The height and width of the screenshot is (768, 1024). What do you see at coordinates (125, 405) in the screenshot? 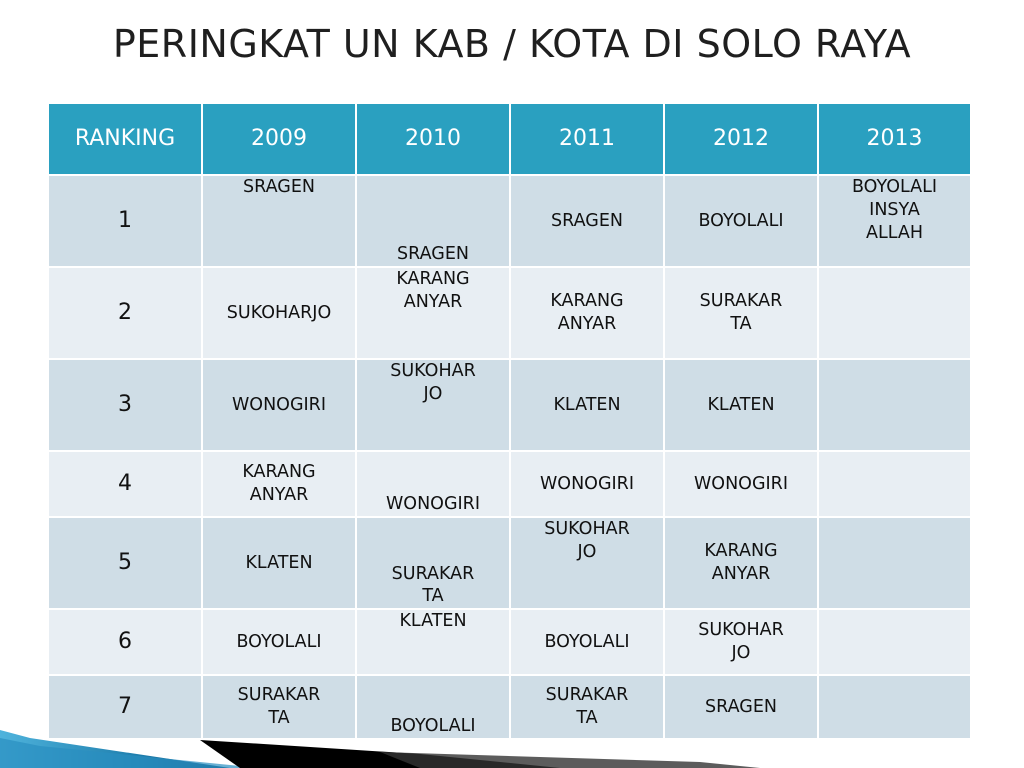
I see `rank-number: 3` at bounding box center [125, 405].